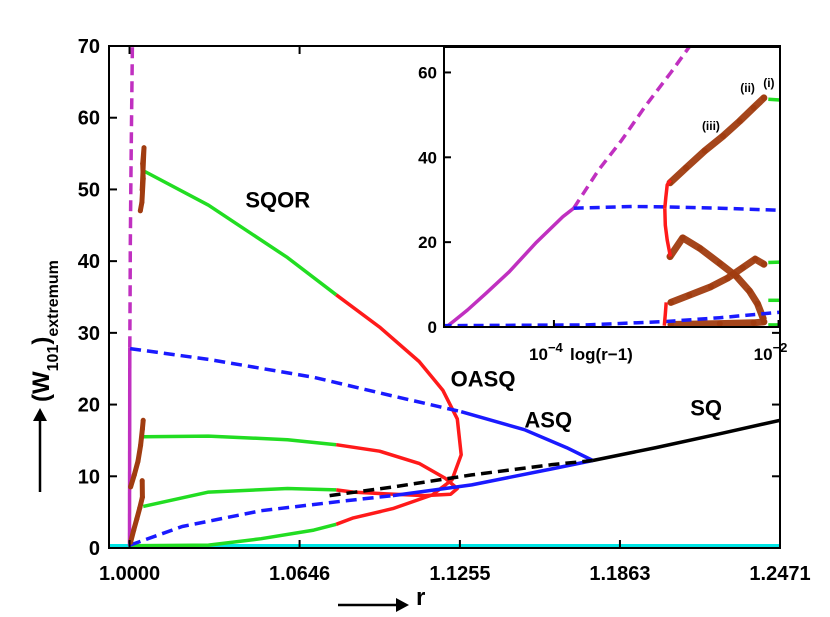 The image size is (830, 617). I want to click on x-axis-label-group: r, so click(381, 598).